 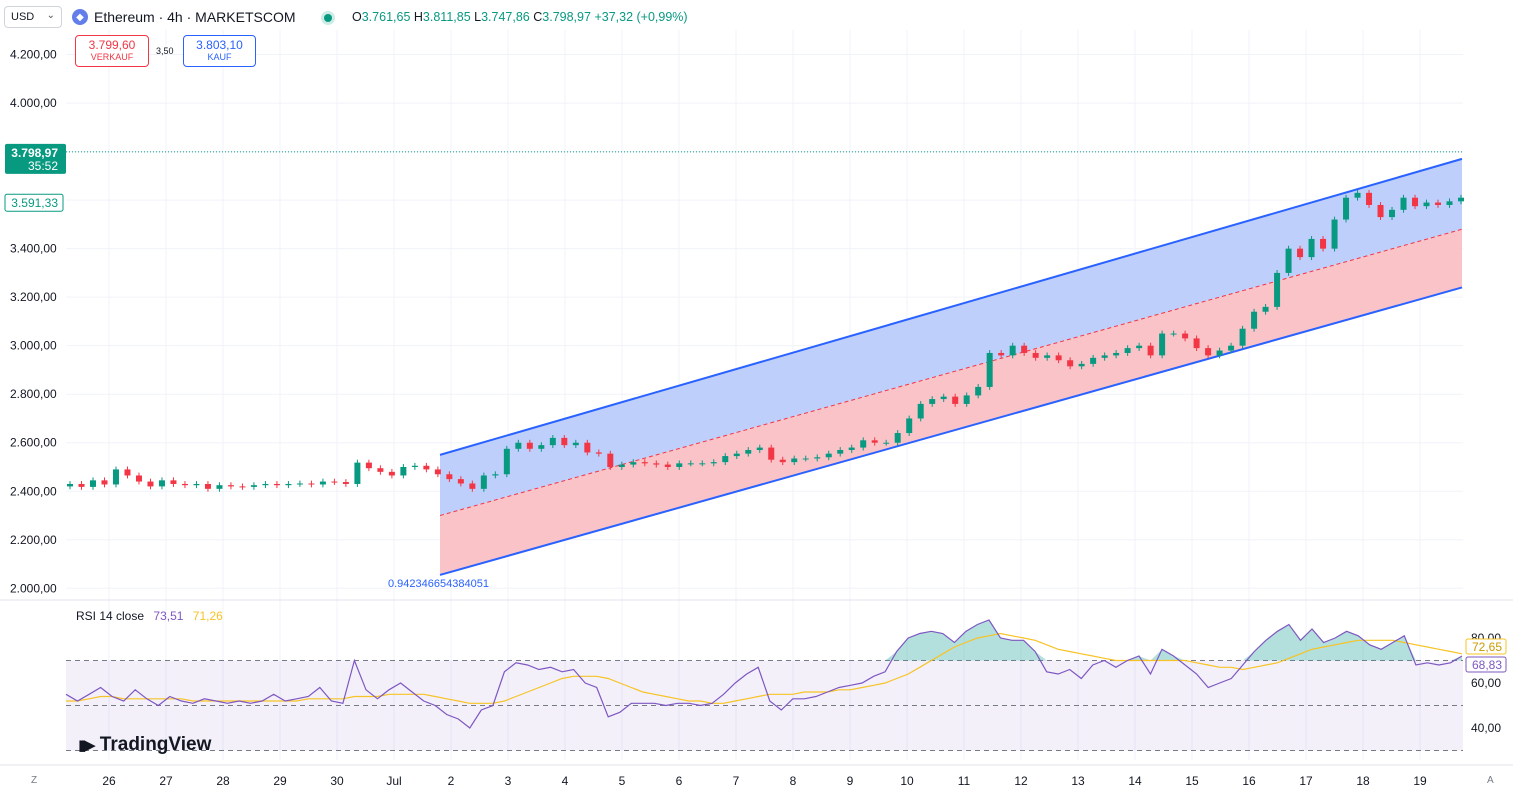 What do you see at coordinates (112, 51) in the screenshot?
I see `sell-button: 3.799,60 VERKAUF` at bounding box center [112, 51].